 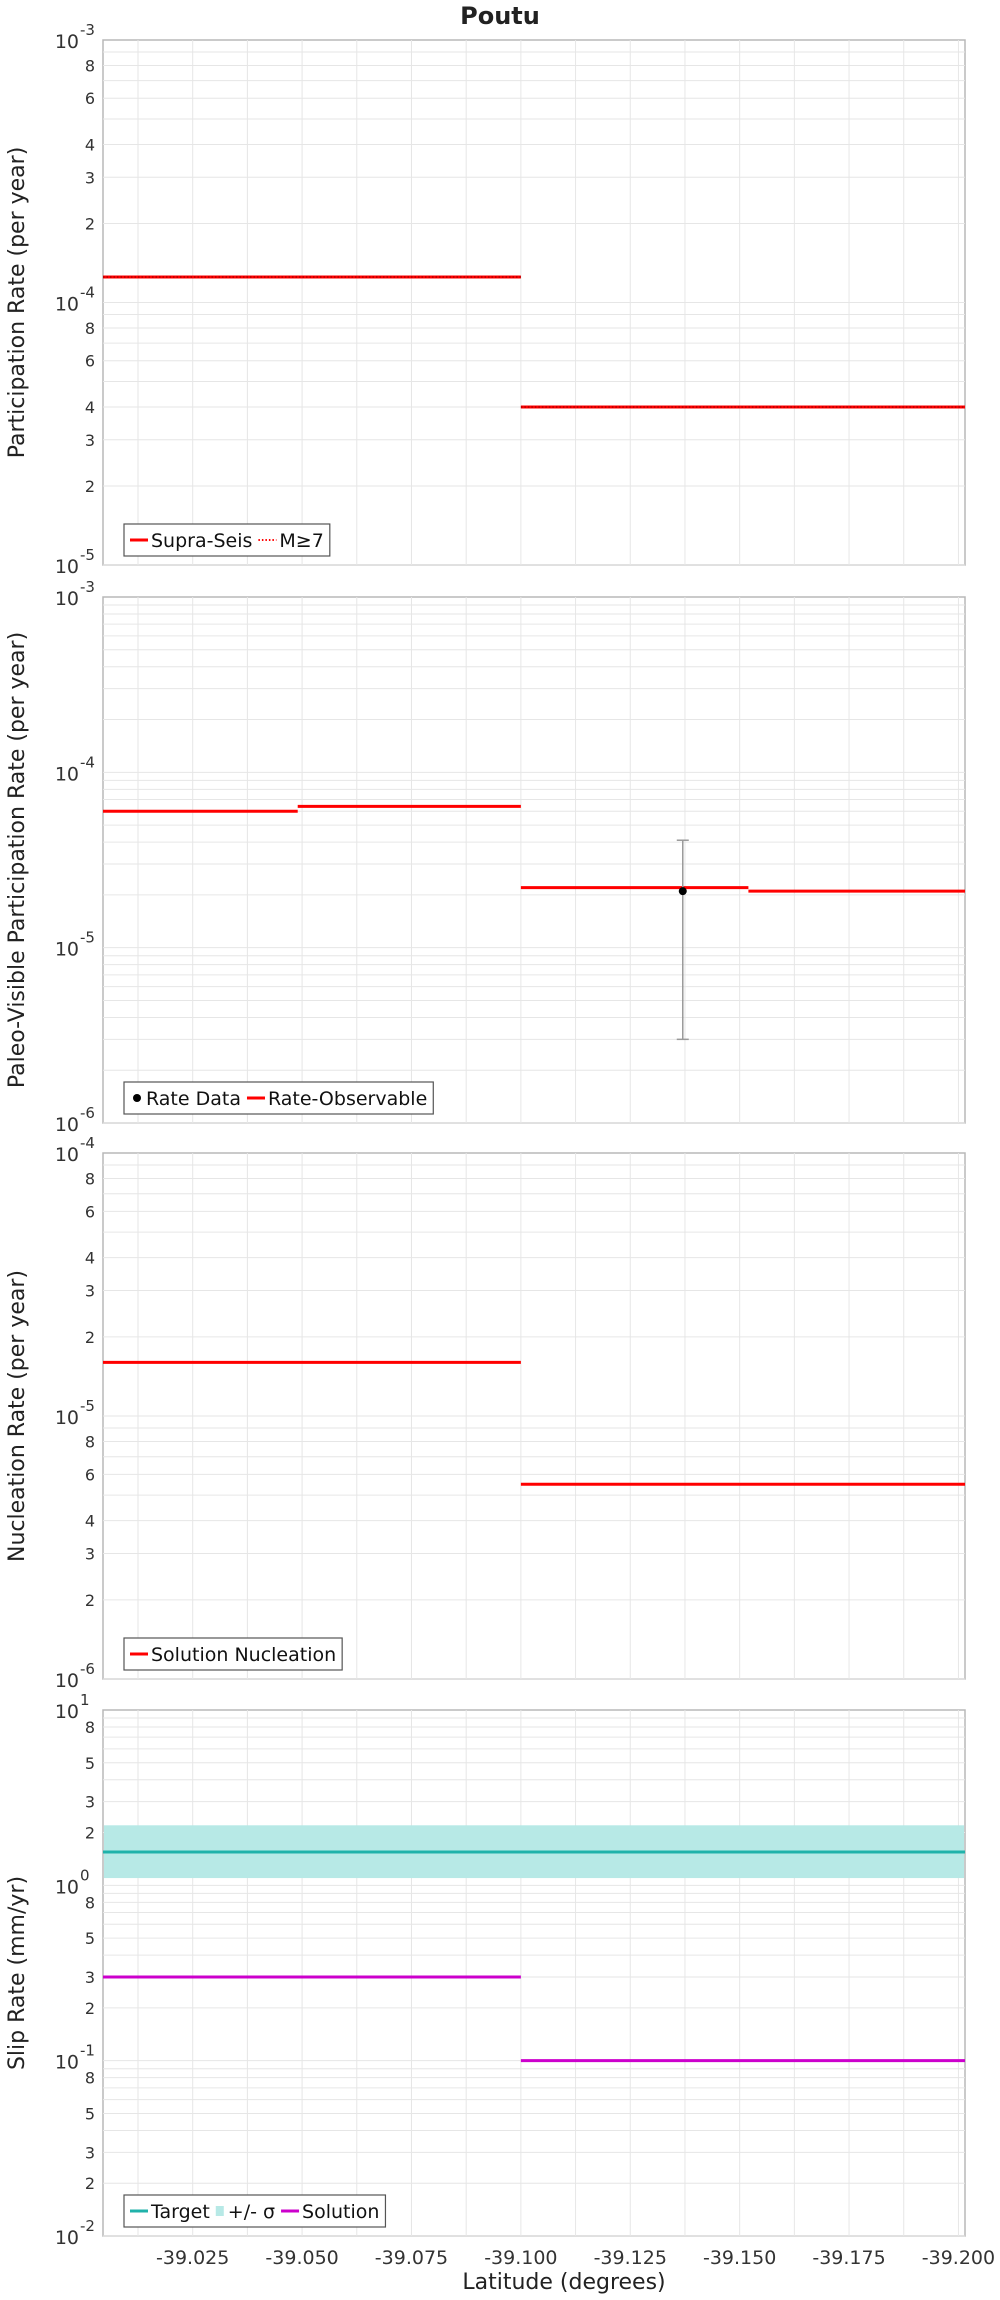 What do you see at coordinates (87, 2226) in the screenshot?
I see `y-tick-exponent: -2` at bounding box center [87, 2226].